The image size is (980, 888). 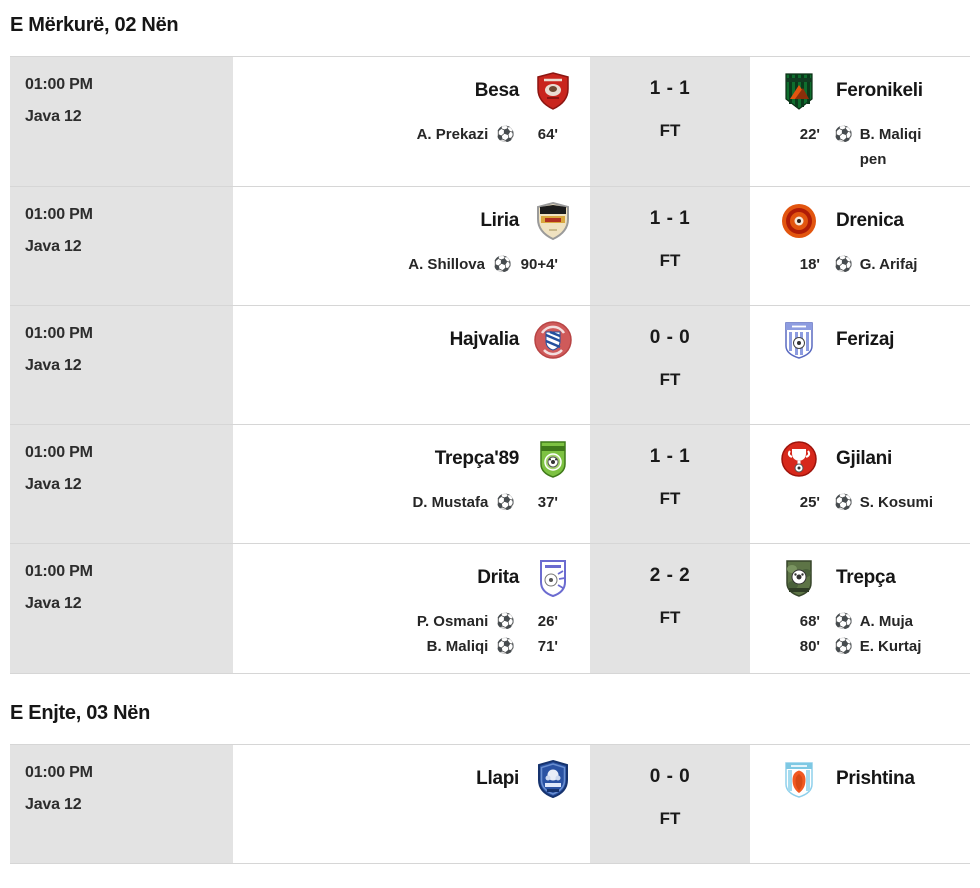 What do you see at coordinates (553, 340) in the screenshot?
I see `hajvalia-crest-icon` at bounding box center [553, 340].